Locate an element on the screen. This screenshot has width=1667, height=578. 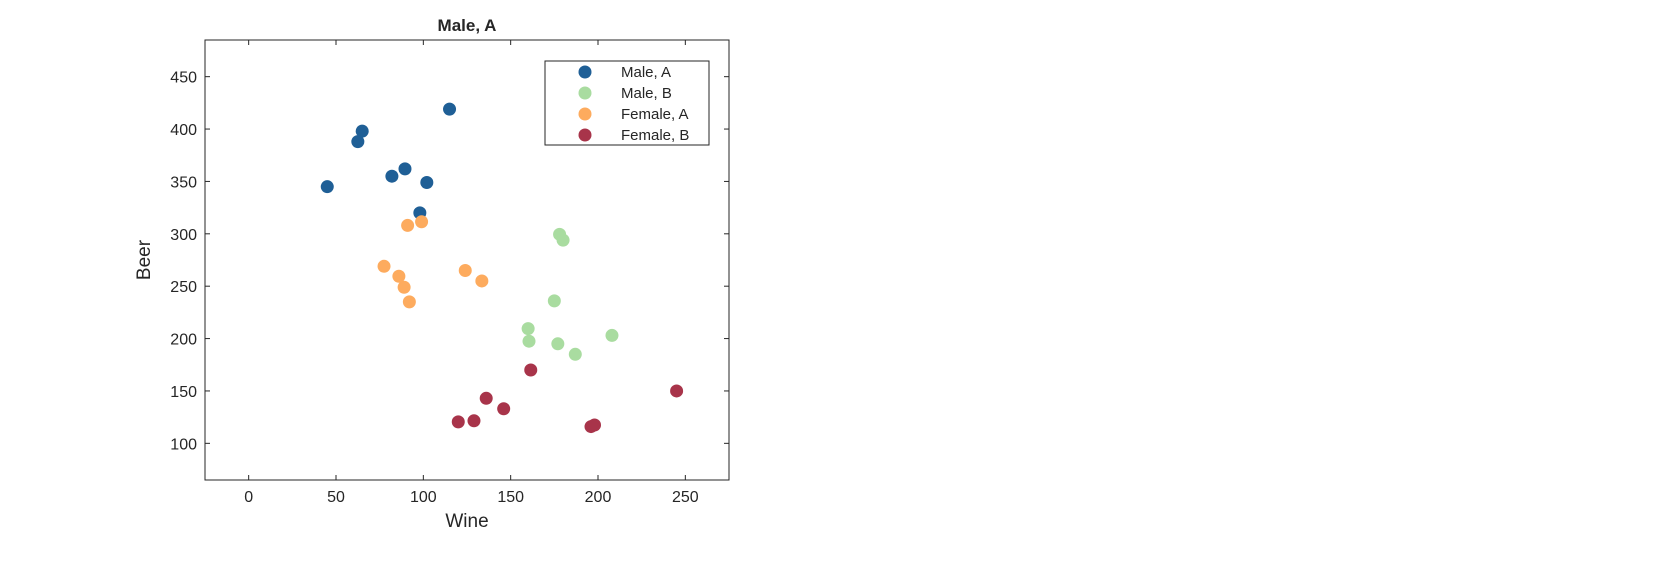
legend-box is located at coordinates (627, 103).